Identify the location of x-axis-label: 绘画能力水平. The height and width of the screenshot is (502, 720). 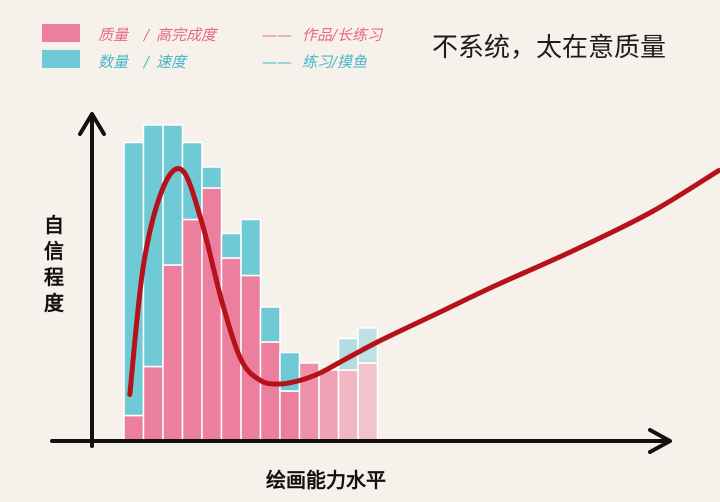
(326, 480).